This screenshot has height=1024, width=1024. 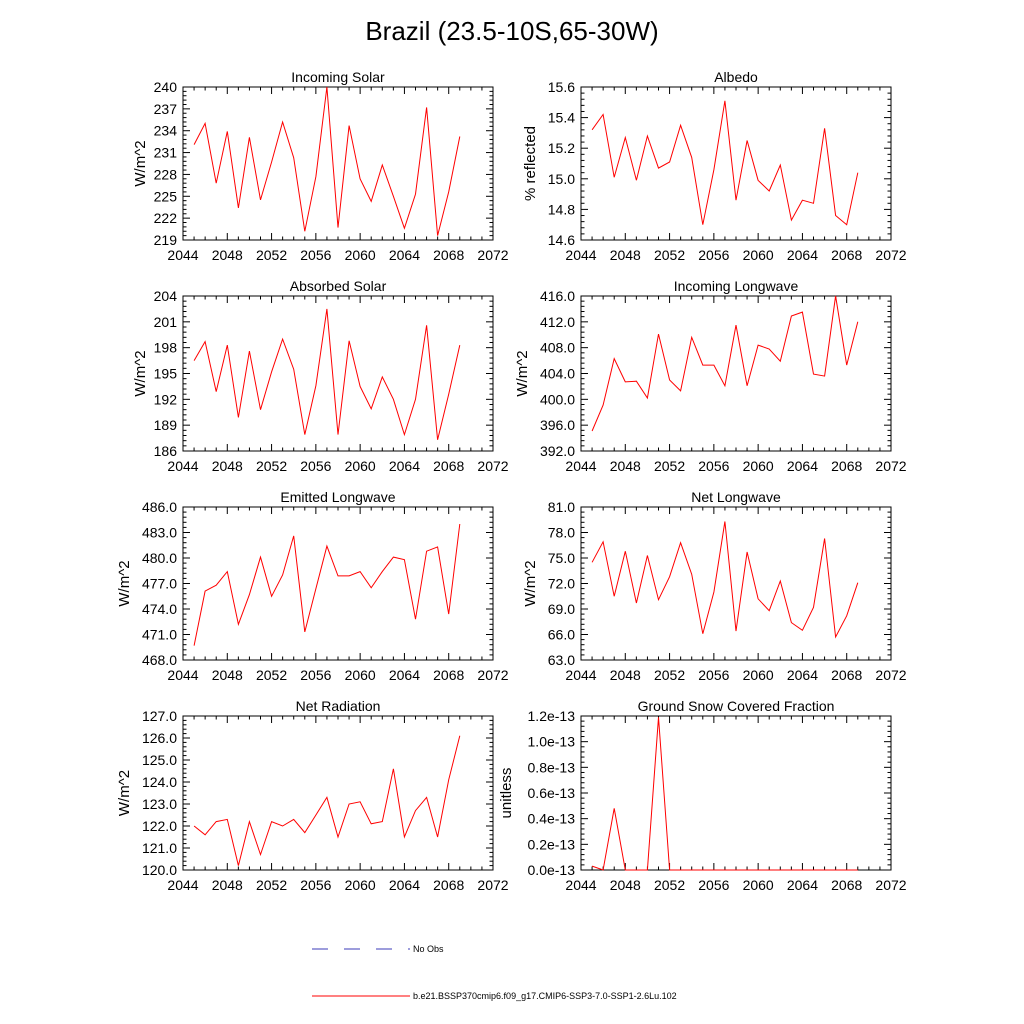 What do you see at coordinates (159, 558) in the screenshot?
I see `y-tick-label: 480.0` at bounding box center [159, 558].